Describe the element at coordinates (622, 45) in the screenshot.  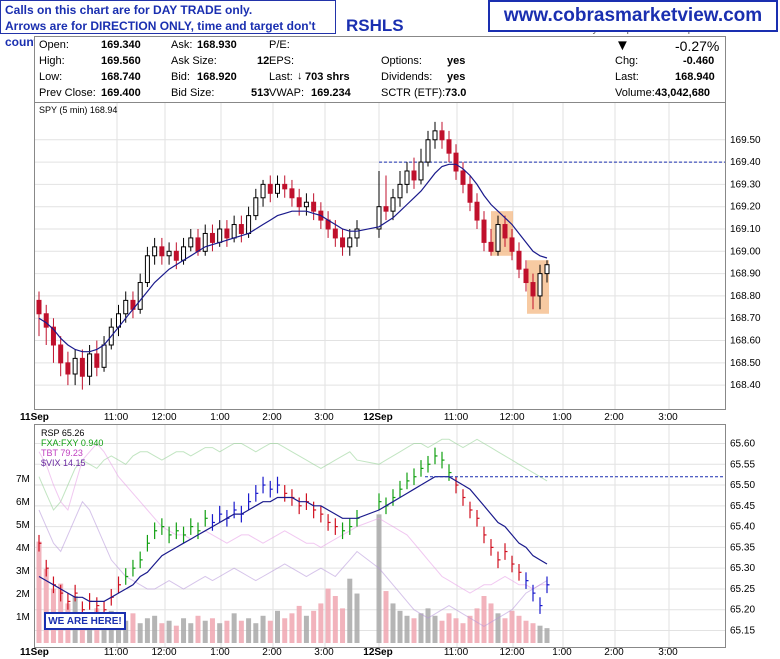
I see `down-triangle-icon: ▼` at that location.